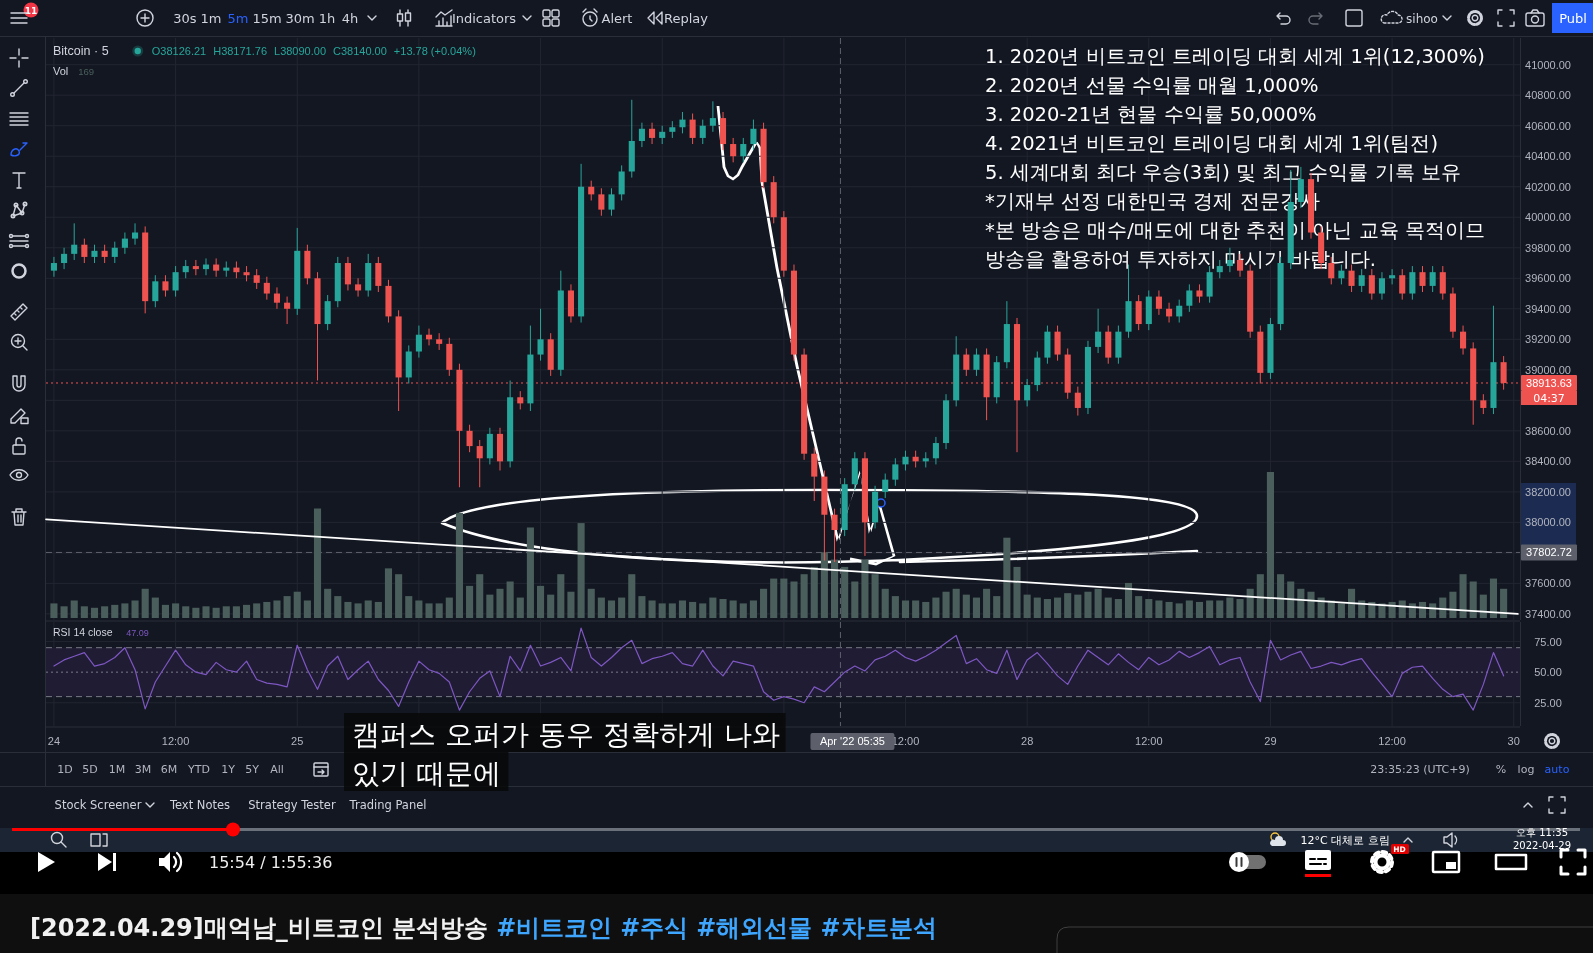 The width and height of the screenshot is (1593, 953). I want to click on text: 23:35:23 (UTC+9), so click(1420, 769).